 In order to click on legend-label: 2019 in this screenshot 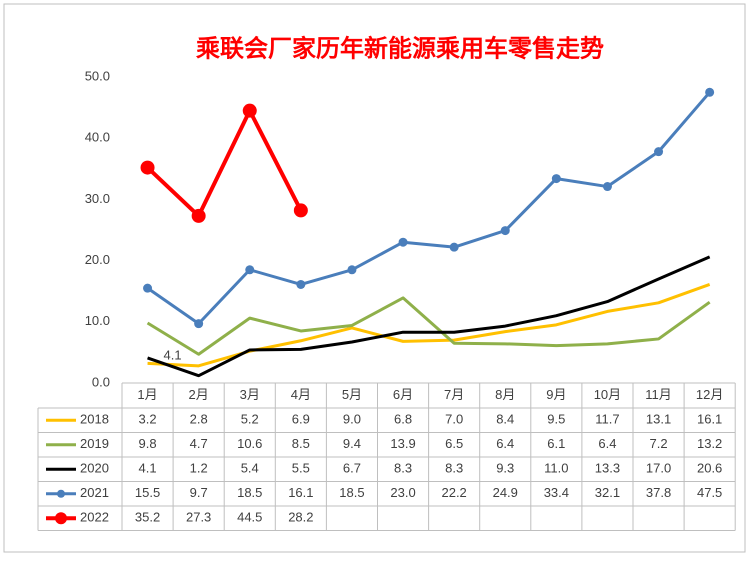, I will do `click(94, 443)`.